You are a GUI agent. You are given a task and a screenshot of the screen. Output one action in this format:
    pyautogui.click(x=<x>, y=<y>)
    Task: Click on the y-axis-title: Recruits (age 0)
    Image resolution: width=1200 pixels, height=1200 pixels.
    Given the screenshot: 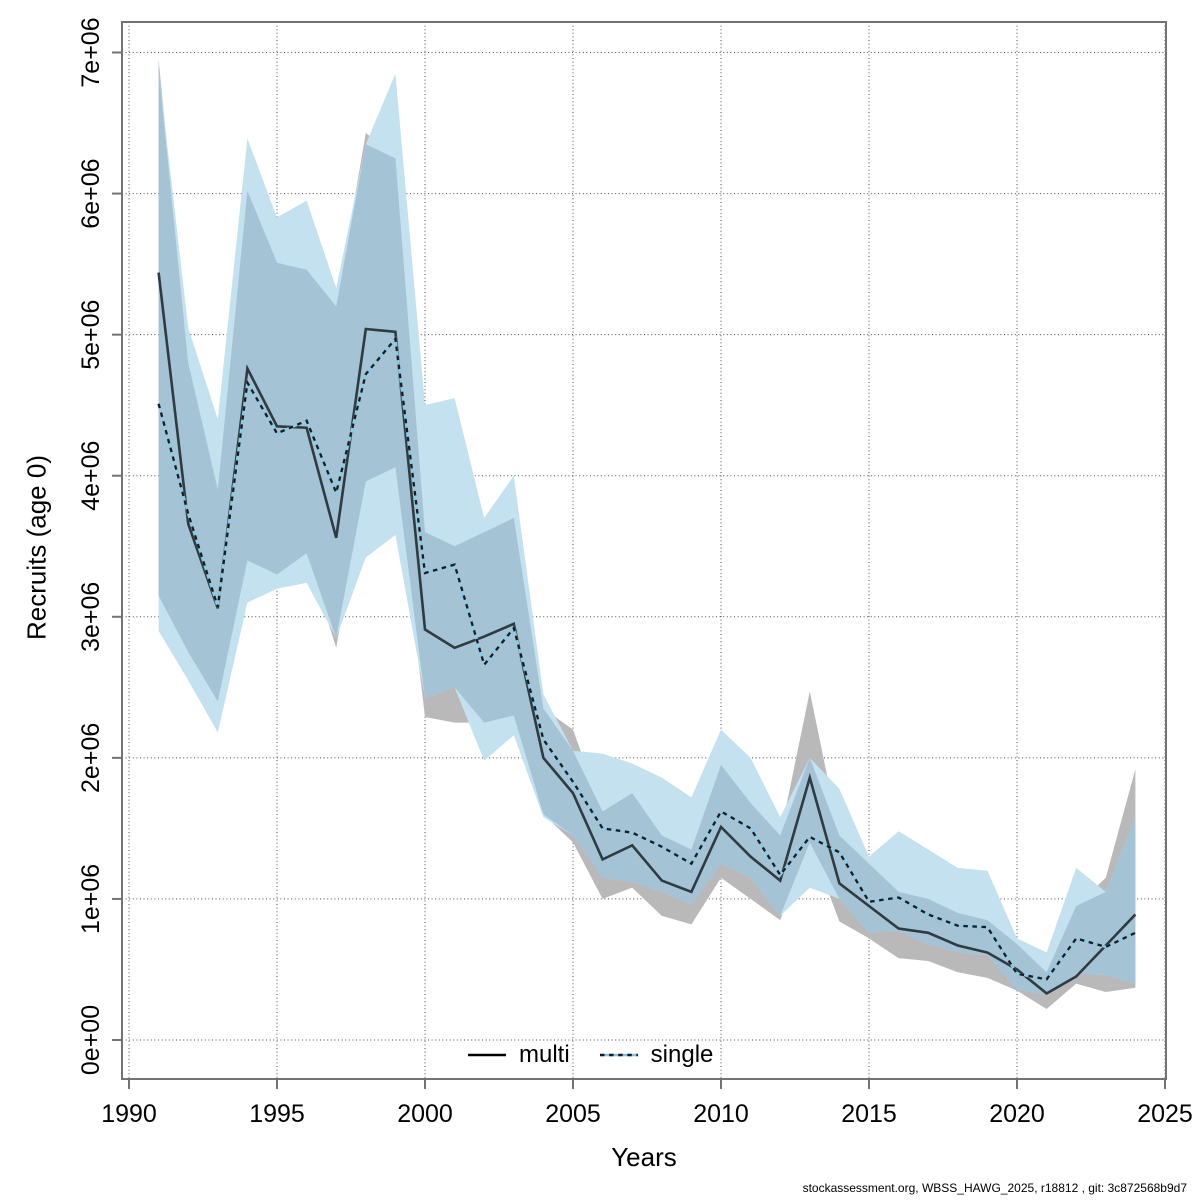 What is the action you would take?
    pyautogui.click(x=36, y=547)
    